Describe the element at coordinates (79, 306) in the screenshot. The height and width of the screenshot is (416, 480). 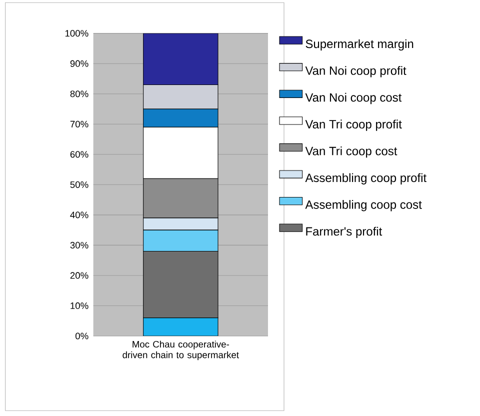
I see `y-tick-label: 10%` at that location.